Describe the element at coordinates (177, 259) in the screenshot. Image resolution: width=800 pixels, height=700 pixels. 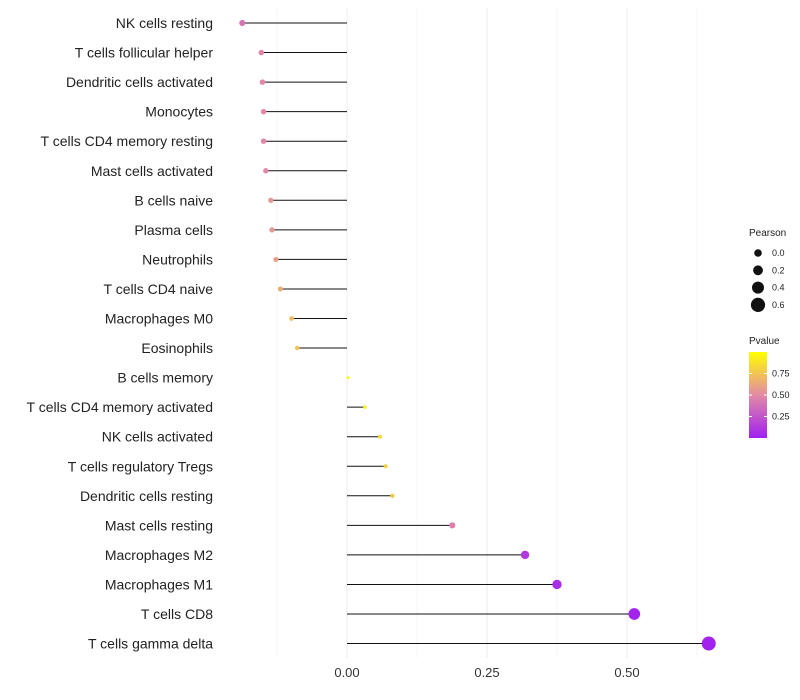
I see `category-label: Neutrophils` at that location.